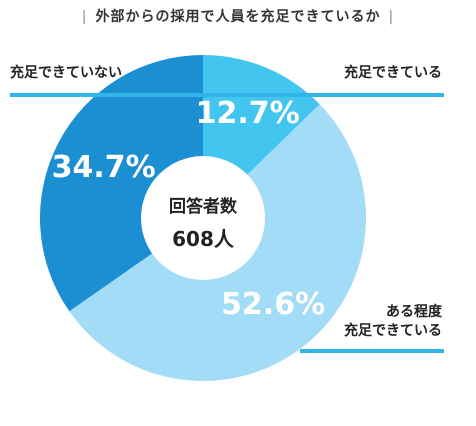 This screenshot has width=476, height=426. Describe the element at coordinates (393, 321) in the screenshot. I see `category-label: ある程度充足できている` at that location.